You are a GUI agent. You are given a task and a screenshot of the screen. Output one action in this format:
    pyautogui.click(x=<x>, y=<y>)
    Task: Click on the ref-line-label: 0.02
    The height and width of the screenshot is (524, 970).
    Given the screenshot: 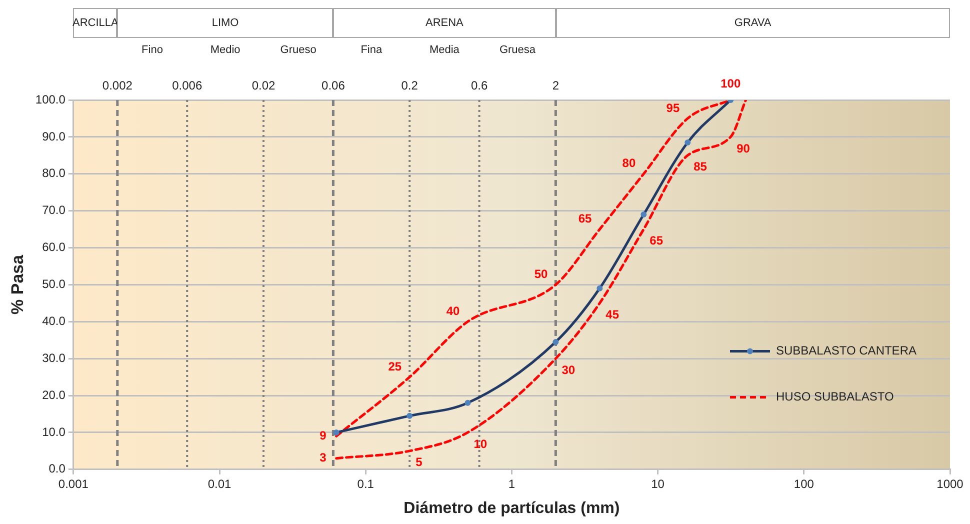 What is the action you would take?
    pyautogui.click(x=264, y=85)
    